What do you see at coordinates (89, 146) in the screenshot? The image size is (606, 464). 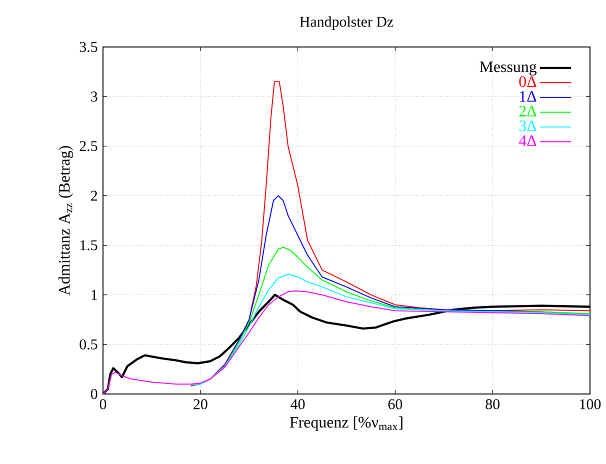 I see `y-tick-label: 2.5` at bounding box center [89, 146].